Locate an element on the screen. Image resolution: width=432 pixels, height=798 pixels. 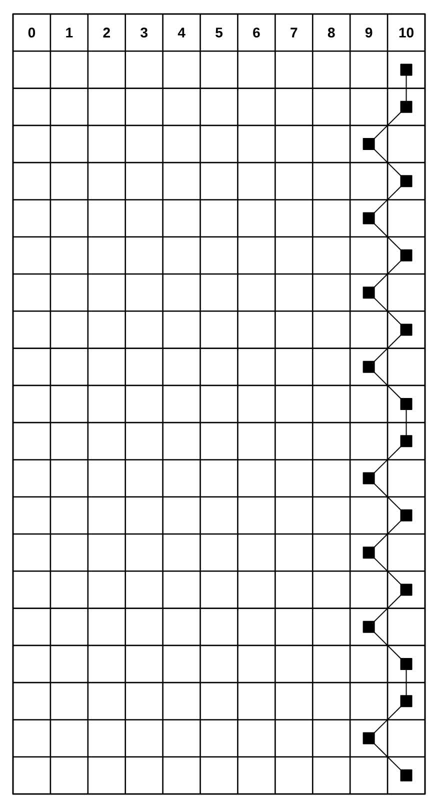
x-tick-label: 2 is located at coordinates (106, 33).